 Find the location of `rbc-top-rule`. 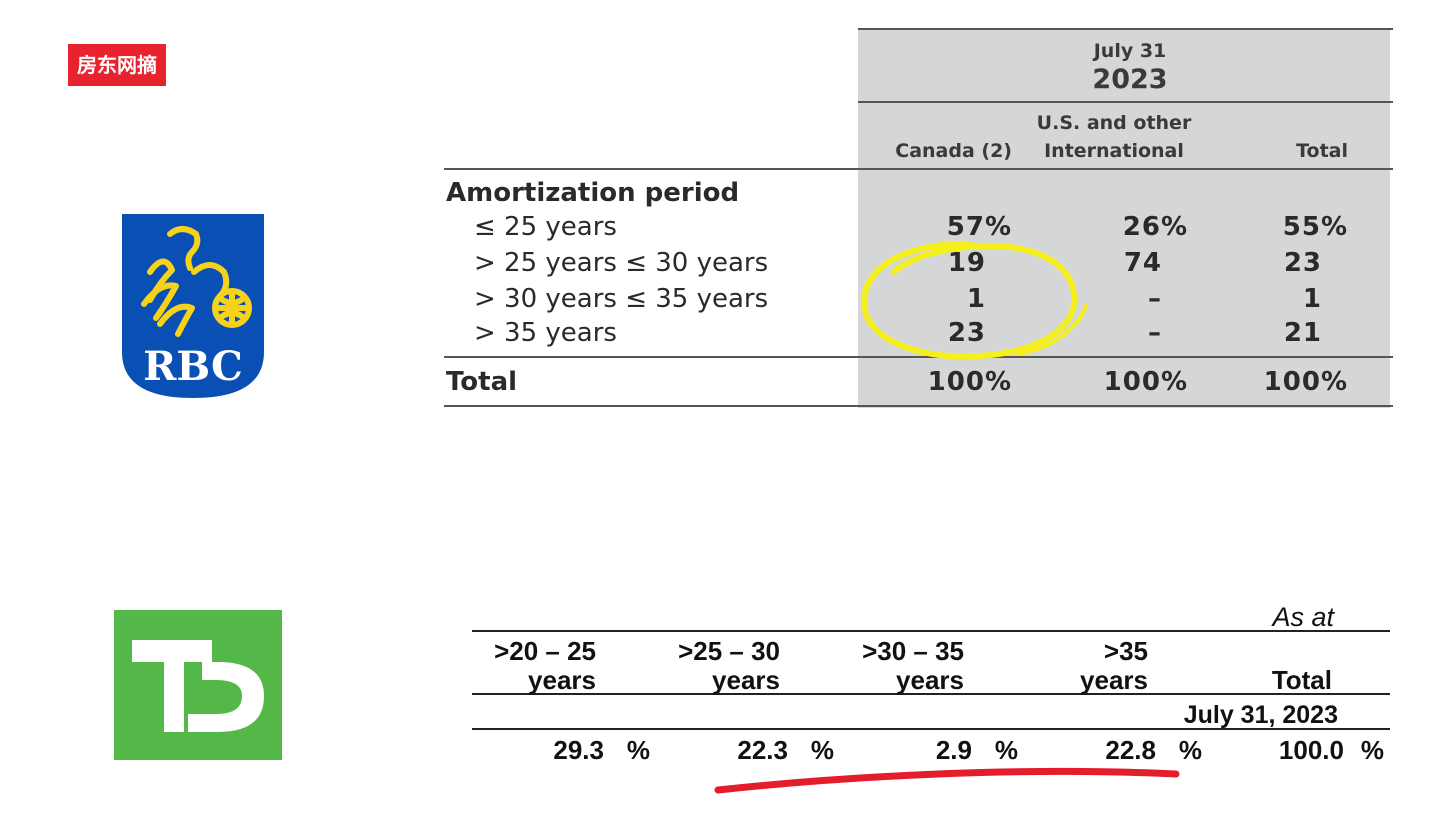

rbc-top-rule is located at coordinates (1125, 29).